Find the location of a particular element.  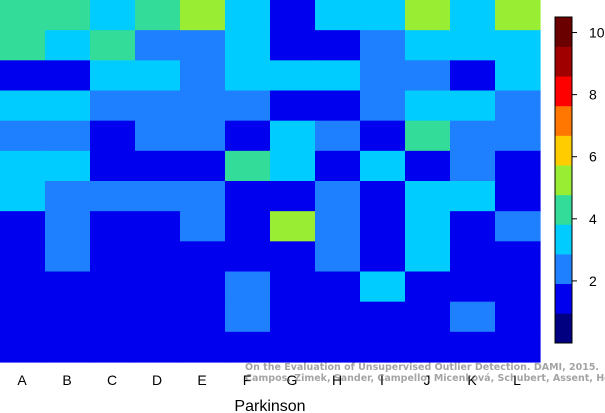

x-axis-tick-labels: A B C D E F G H I J K L is located at coordinates (269, 380).